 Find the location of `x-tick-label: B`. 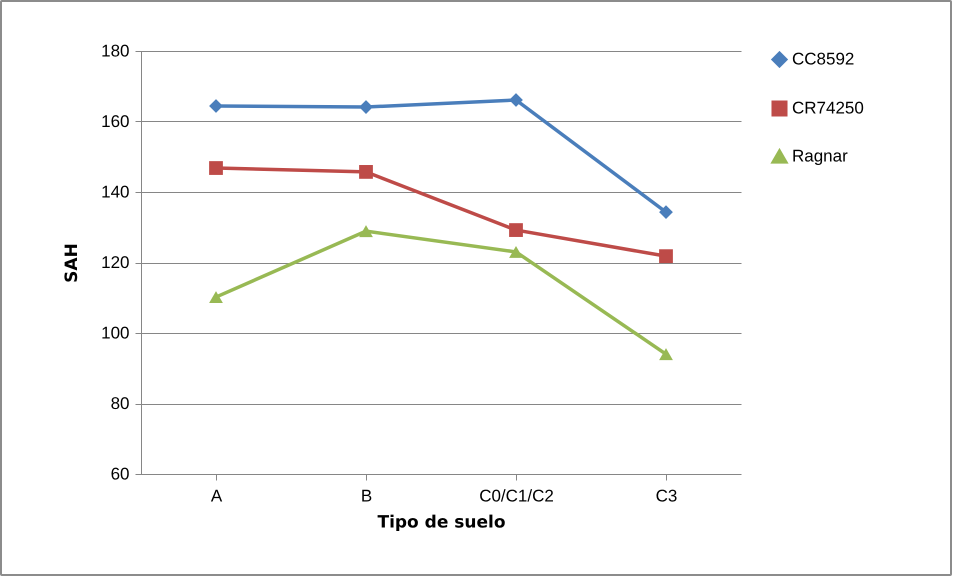

x-tick-label: B is located at coordinates (366, 496).